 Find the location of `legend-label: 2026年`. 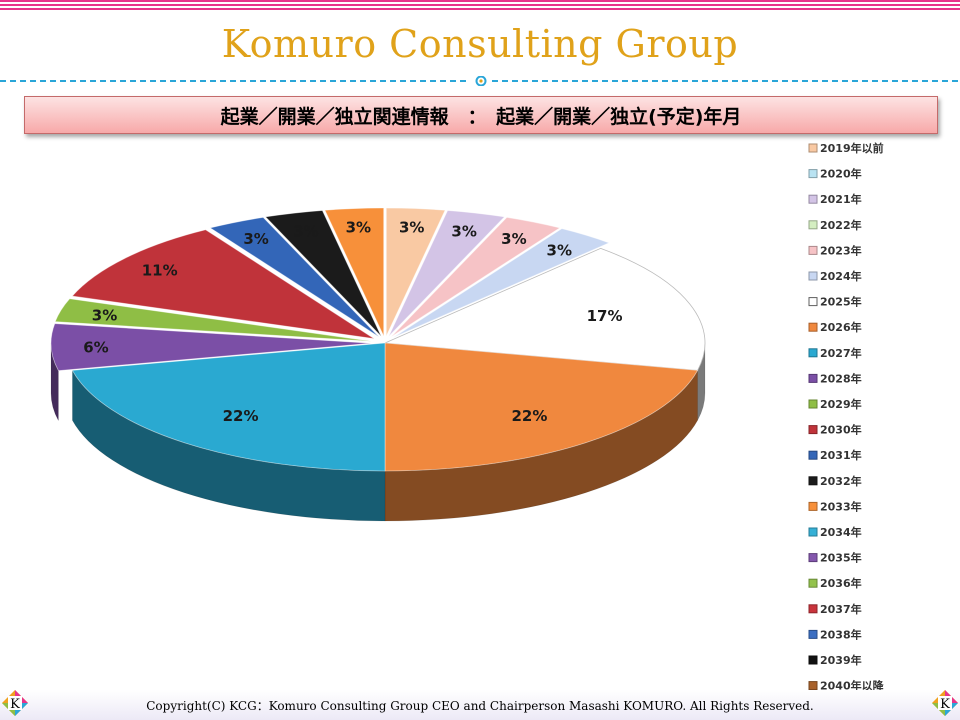

legend-label: 2026年 is located at coordinates (841, 327).